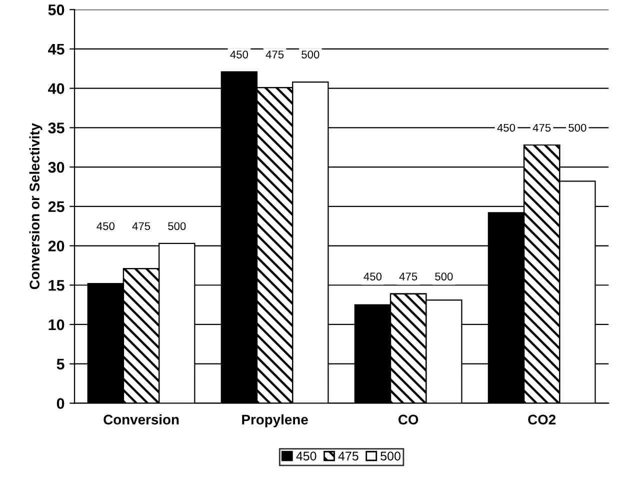 This screenshot has height=480, width=621. What do you see at coordinates (390, 456) in the screenshot?
I see `legend-label: 500` at bounding box center [390, 456].